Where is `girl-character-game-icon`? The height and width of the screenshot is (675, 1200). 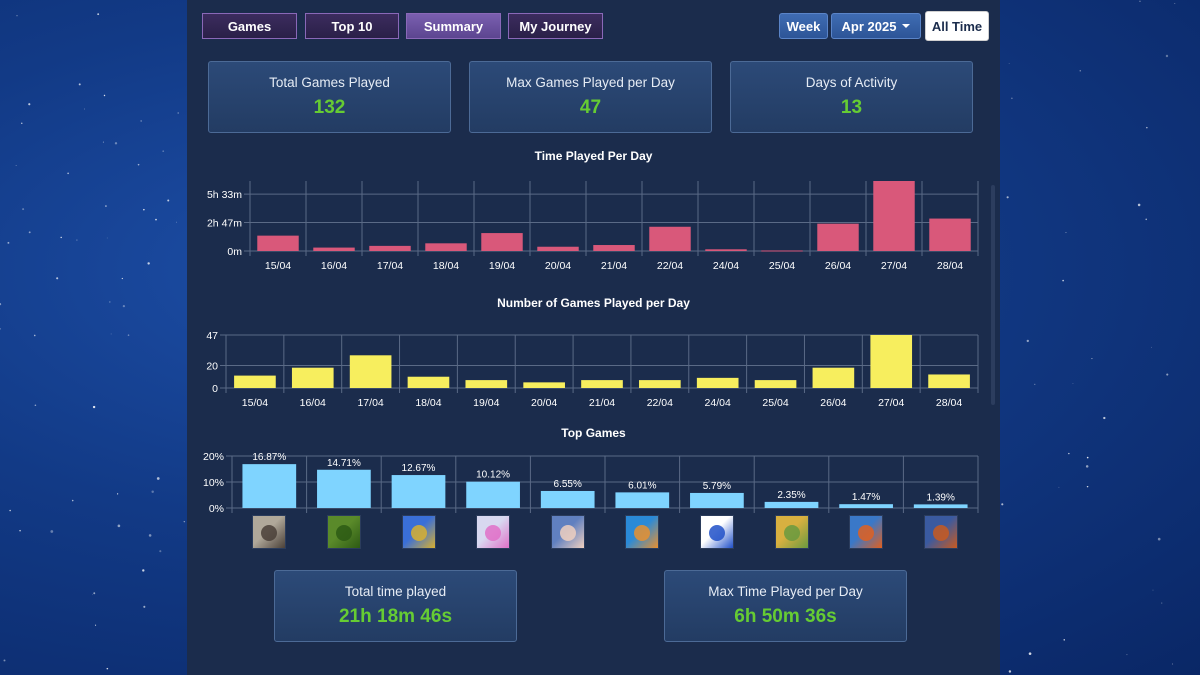 girl-character-game-icon is located at coordinates (567, 532).